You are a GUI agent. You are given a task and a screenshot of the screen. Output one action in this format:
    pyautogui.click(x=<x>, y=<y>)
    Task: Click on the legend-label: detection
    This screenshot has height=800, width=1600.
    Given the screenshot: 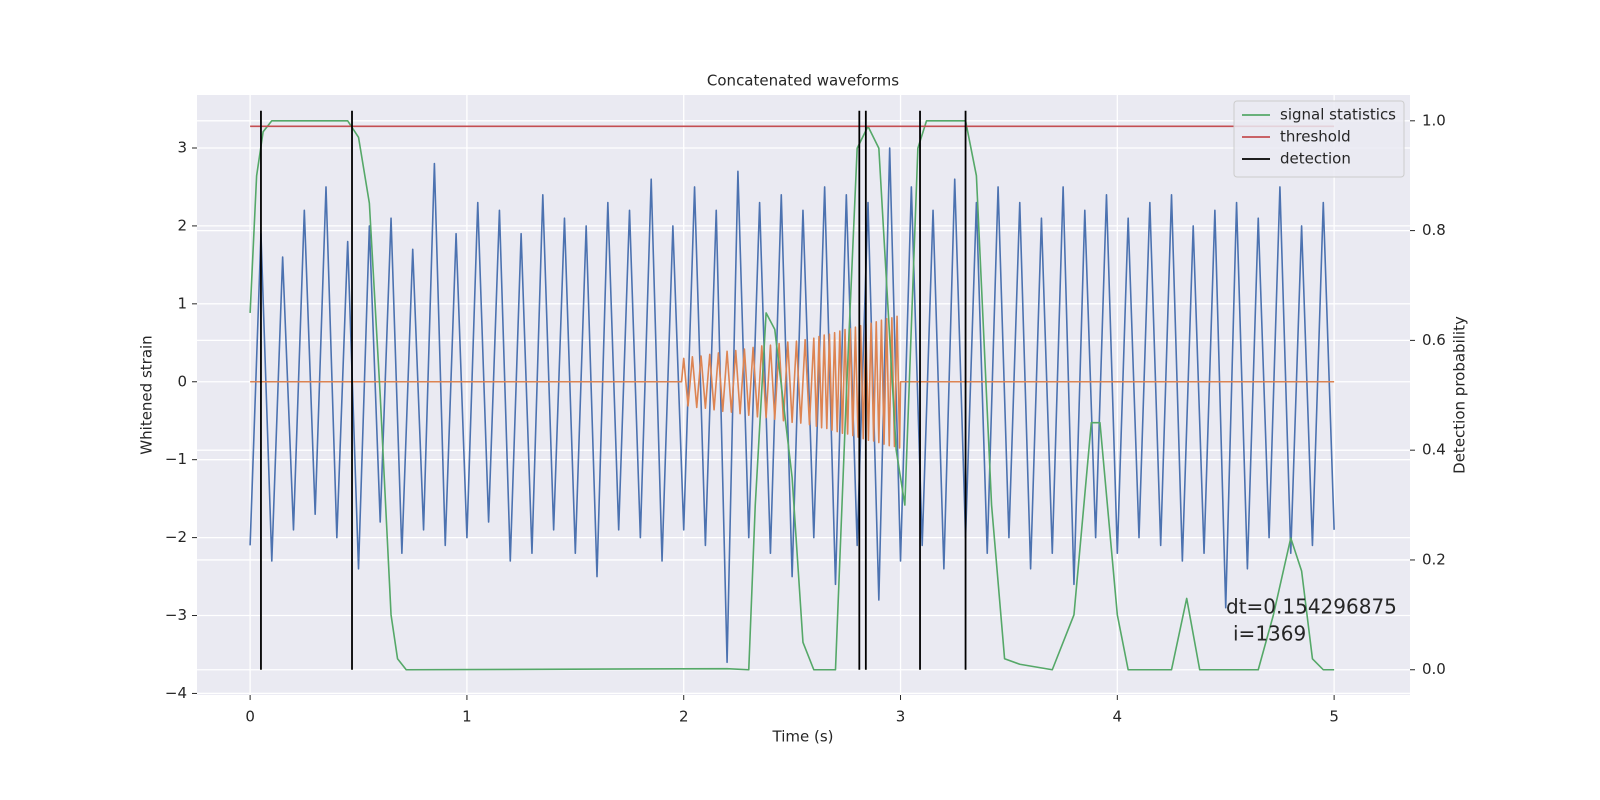 What is the action you would take?
    pyautogui.click(x=1315, y=159)
    